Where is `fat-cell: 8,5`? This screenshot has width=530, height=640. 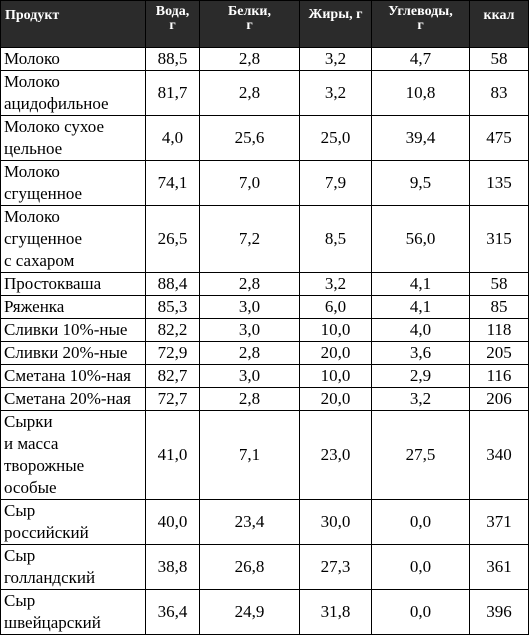
fat-cell: 8,5 is located at coordinates (335, 239).